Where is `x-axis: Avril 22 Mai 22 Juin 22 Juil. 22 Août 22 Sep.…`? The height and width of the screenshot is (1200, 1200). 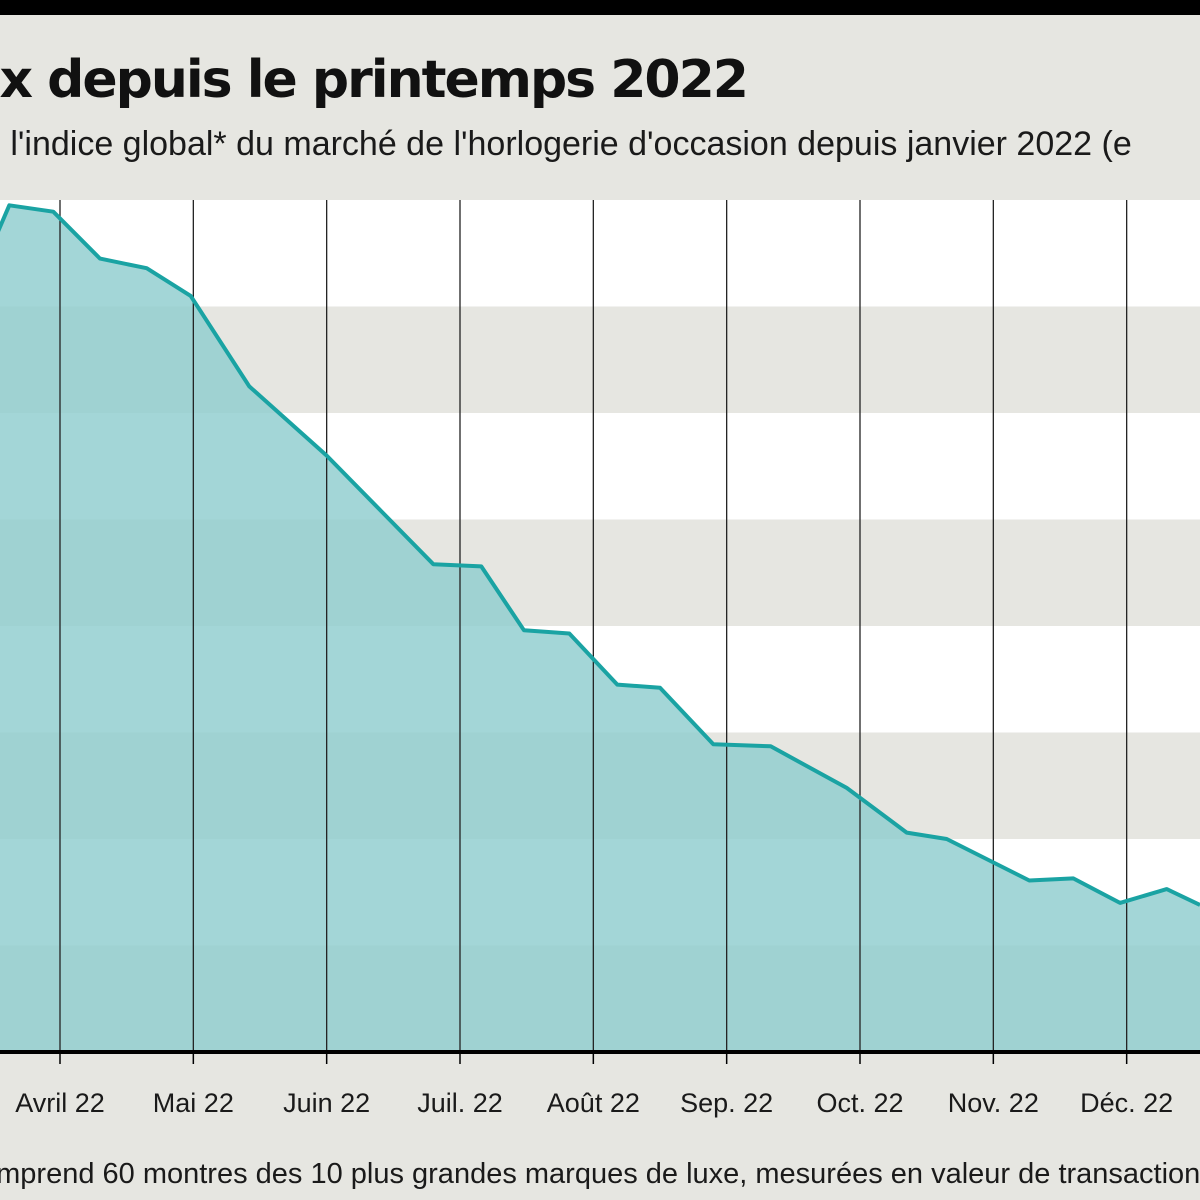
x-axis: Avril 22 Mai 22 Juin 22 Juil. 22 Août 22 Sep.… is located at coordinates (600, 1084).